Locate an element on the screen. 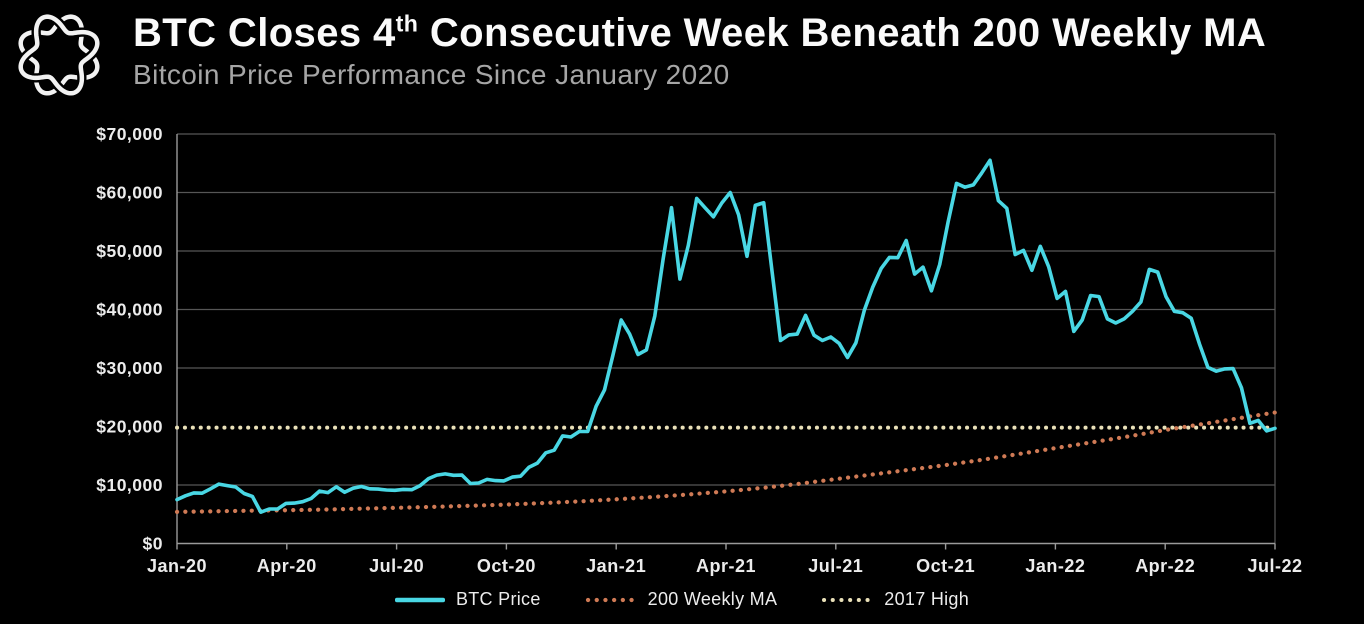  legend-item-200-weekly-ma: 200 Weekly MA is located at coordinates (681, 599).